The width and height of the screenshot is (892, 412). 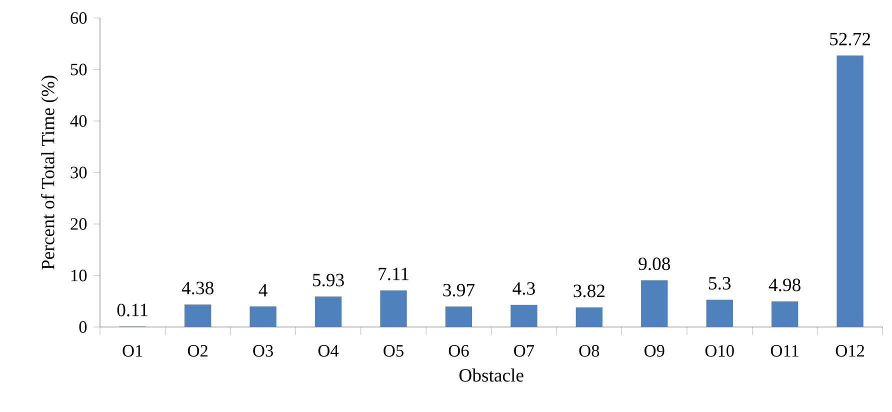 I want to click on y-axis-title: Percent of Total Time (%), so click(x=49, y=173).